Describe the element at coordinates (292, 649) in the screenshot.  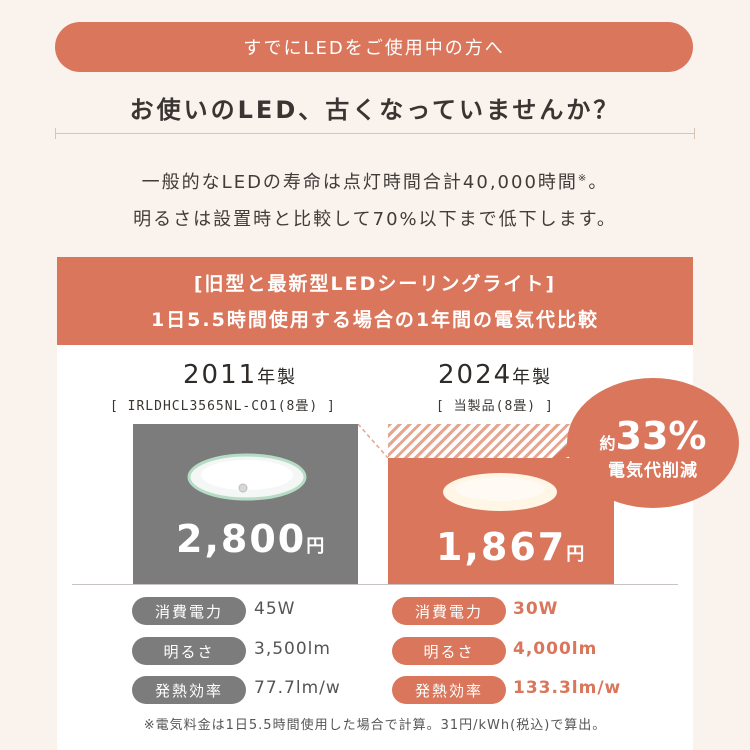
I see `old-spec-value-brightness: 3,500lm` at that location.